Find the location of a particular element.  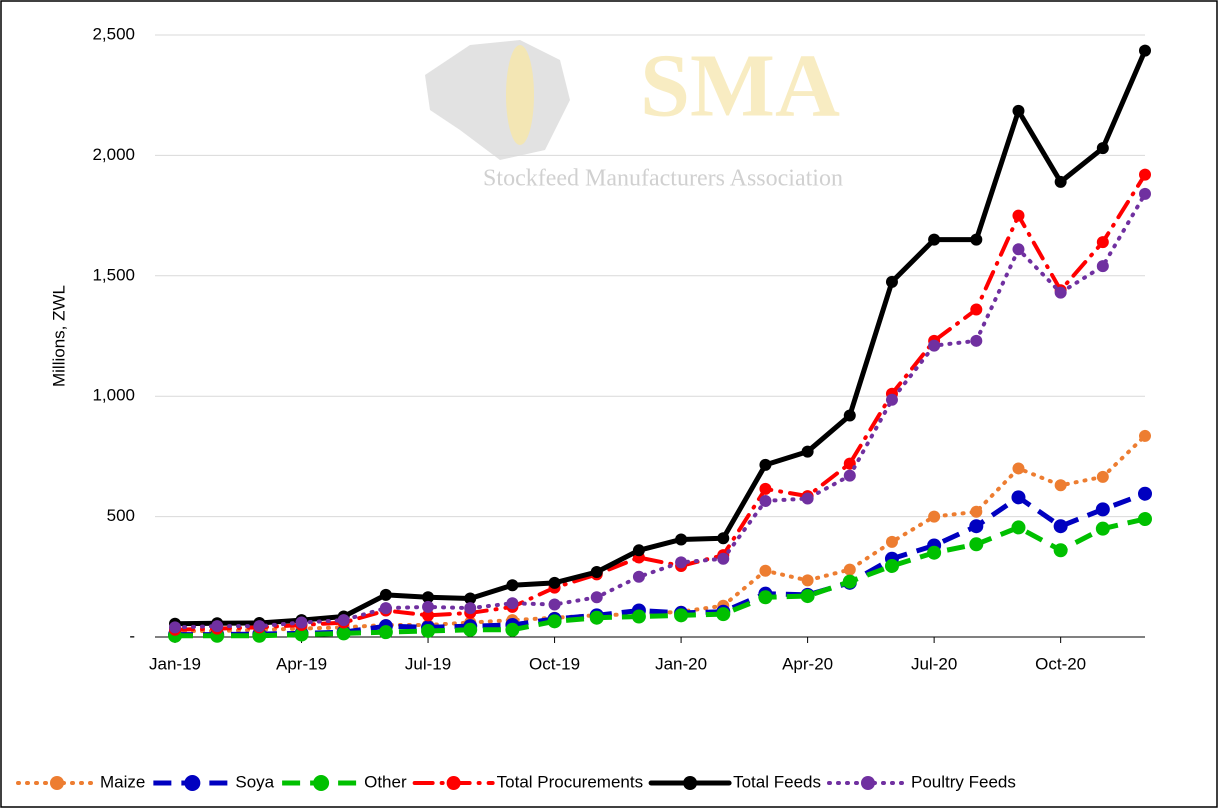

x-tick-label: Oct-19 is located at coordinates (554, 663).